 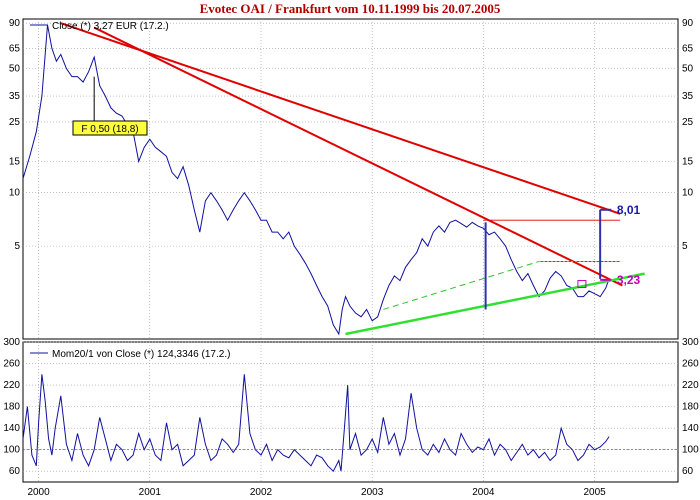 What do you see at coordinates (15, 122) in the screenshot?
I see `price-tick-label-left: 25` at bounding box center [15, 122].